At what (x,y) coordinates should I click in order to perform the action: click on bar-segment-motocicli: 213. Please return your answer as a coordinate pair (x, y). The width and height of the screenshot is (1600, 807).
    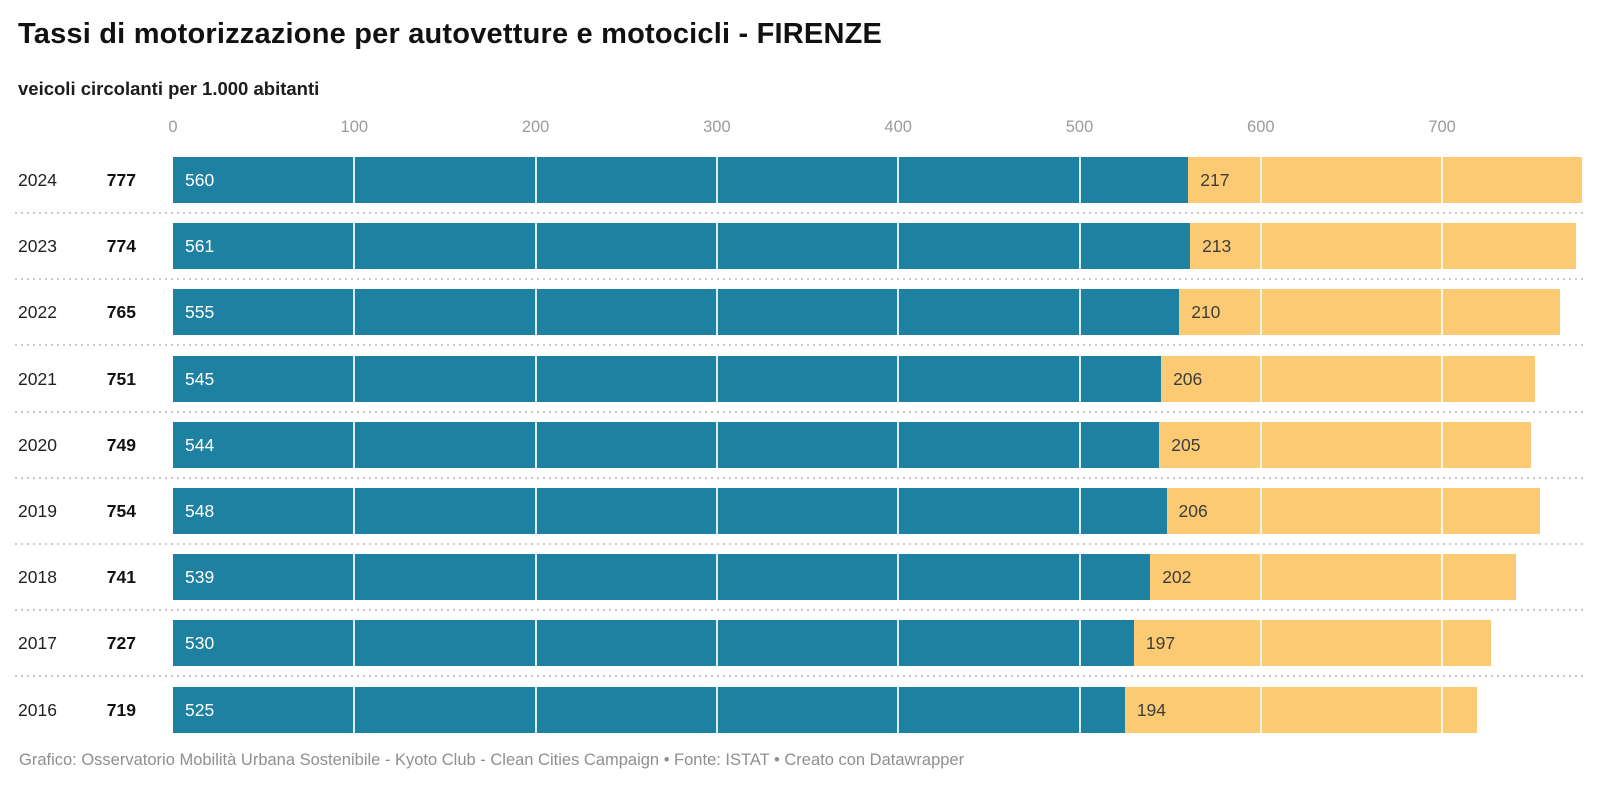
    Looking at the image, I should click on (1383, 246).